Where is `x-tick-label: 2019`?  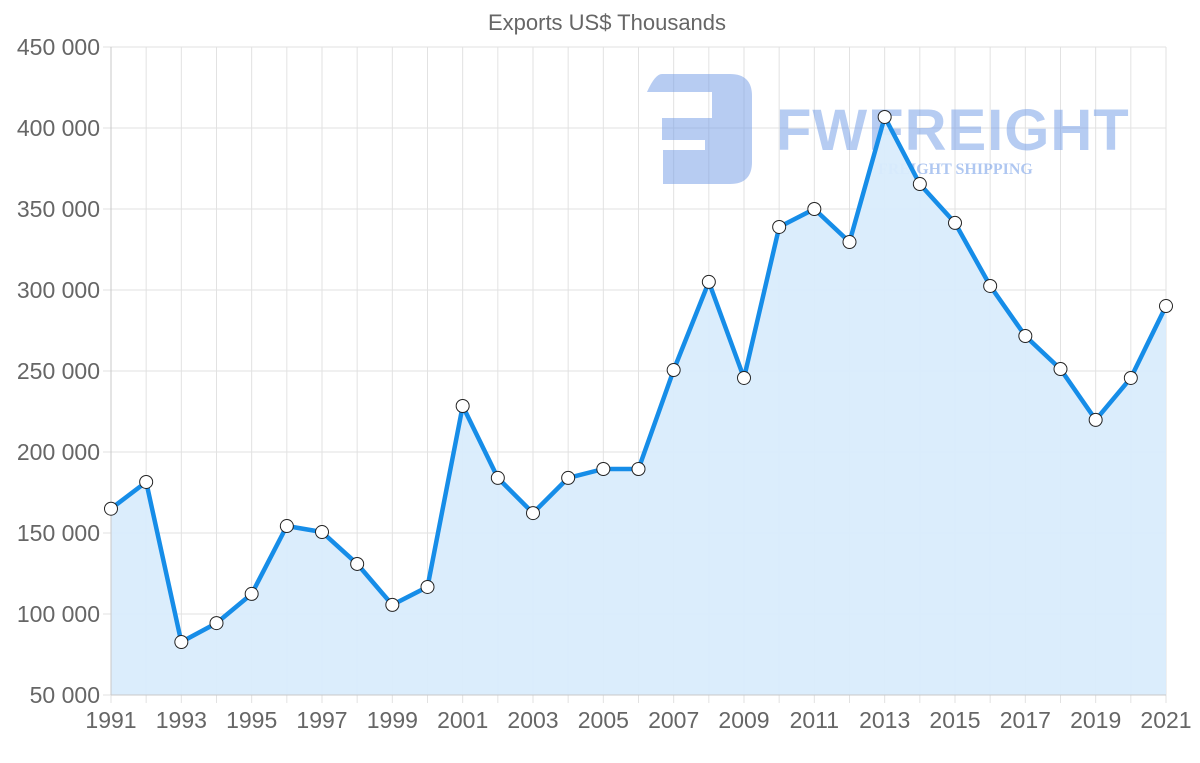 x-tick-label: 2019 is located at coordinates (1095, 720).